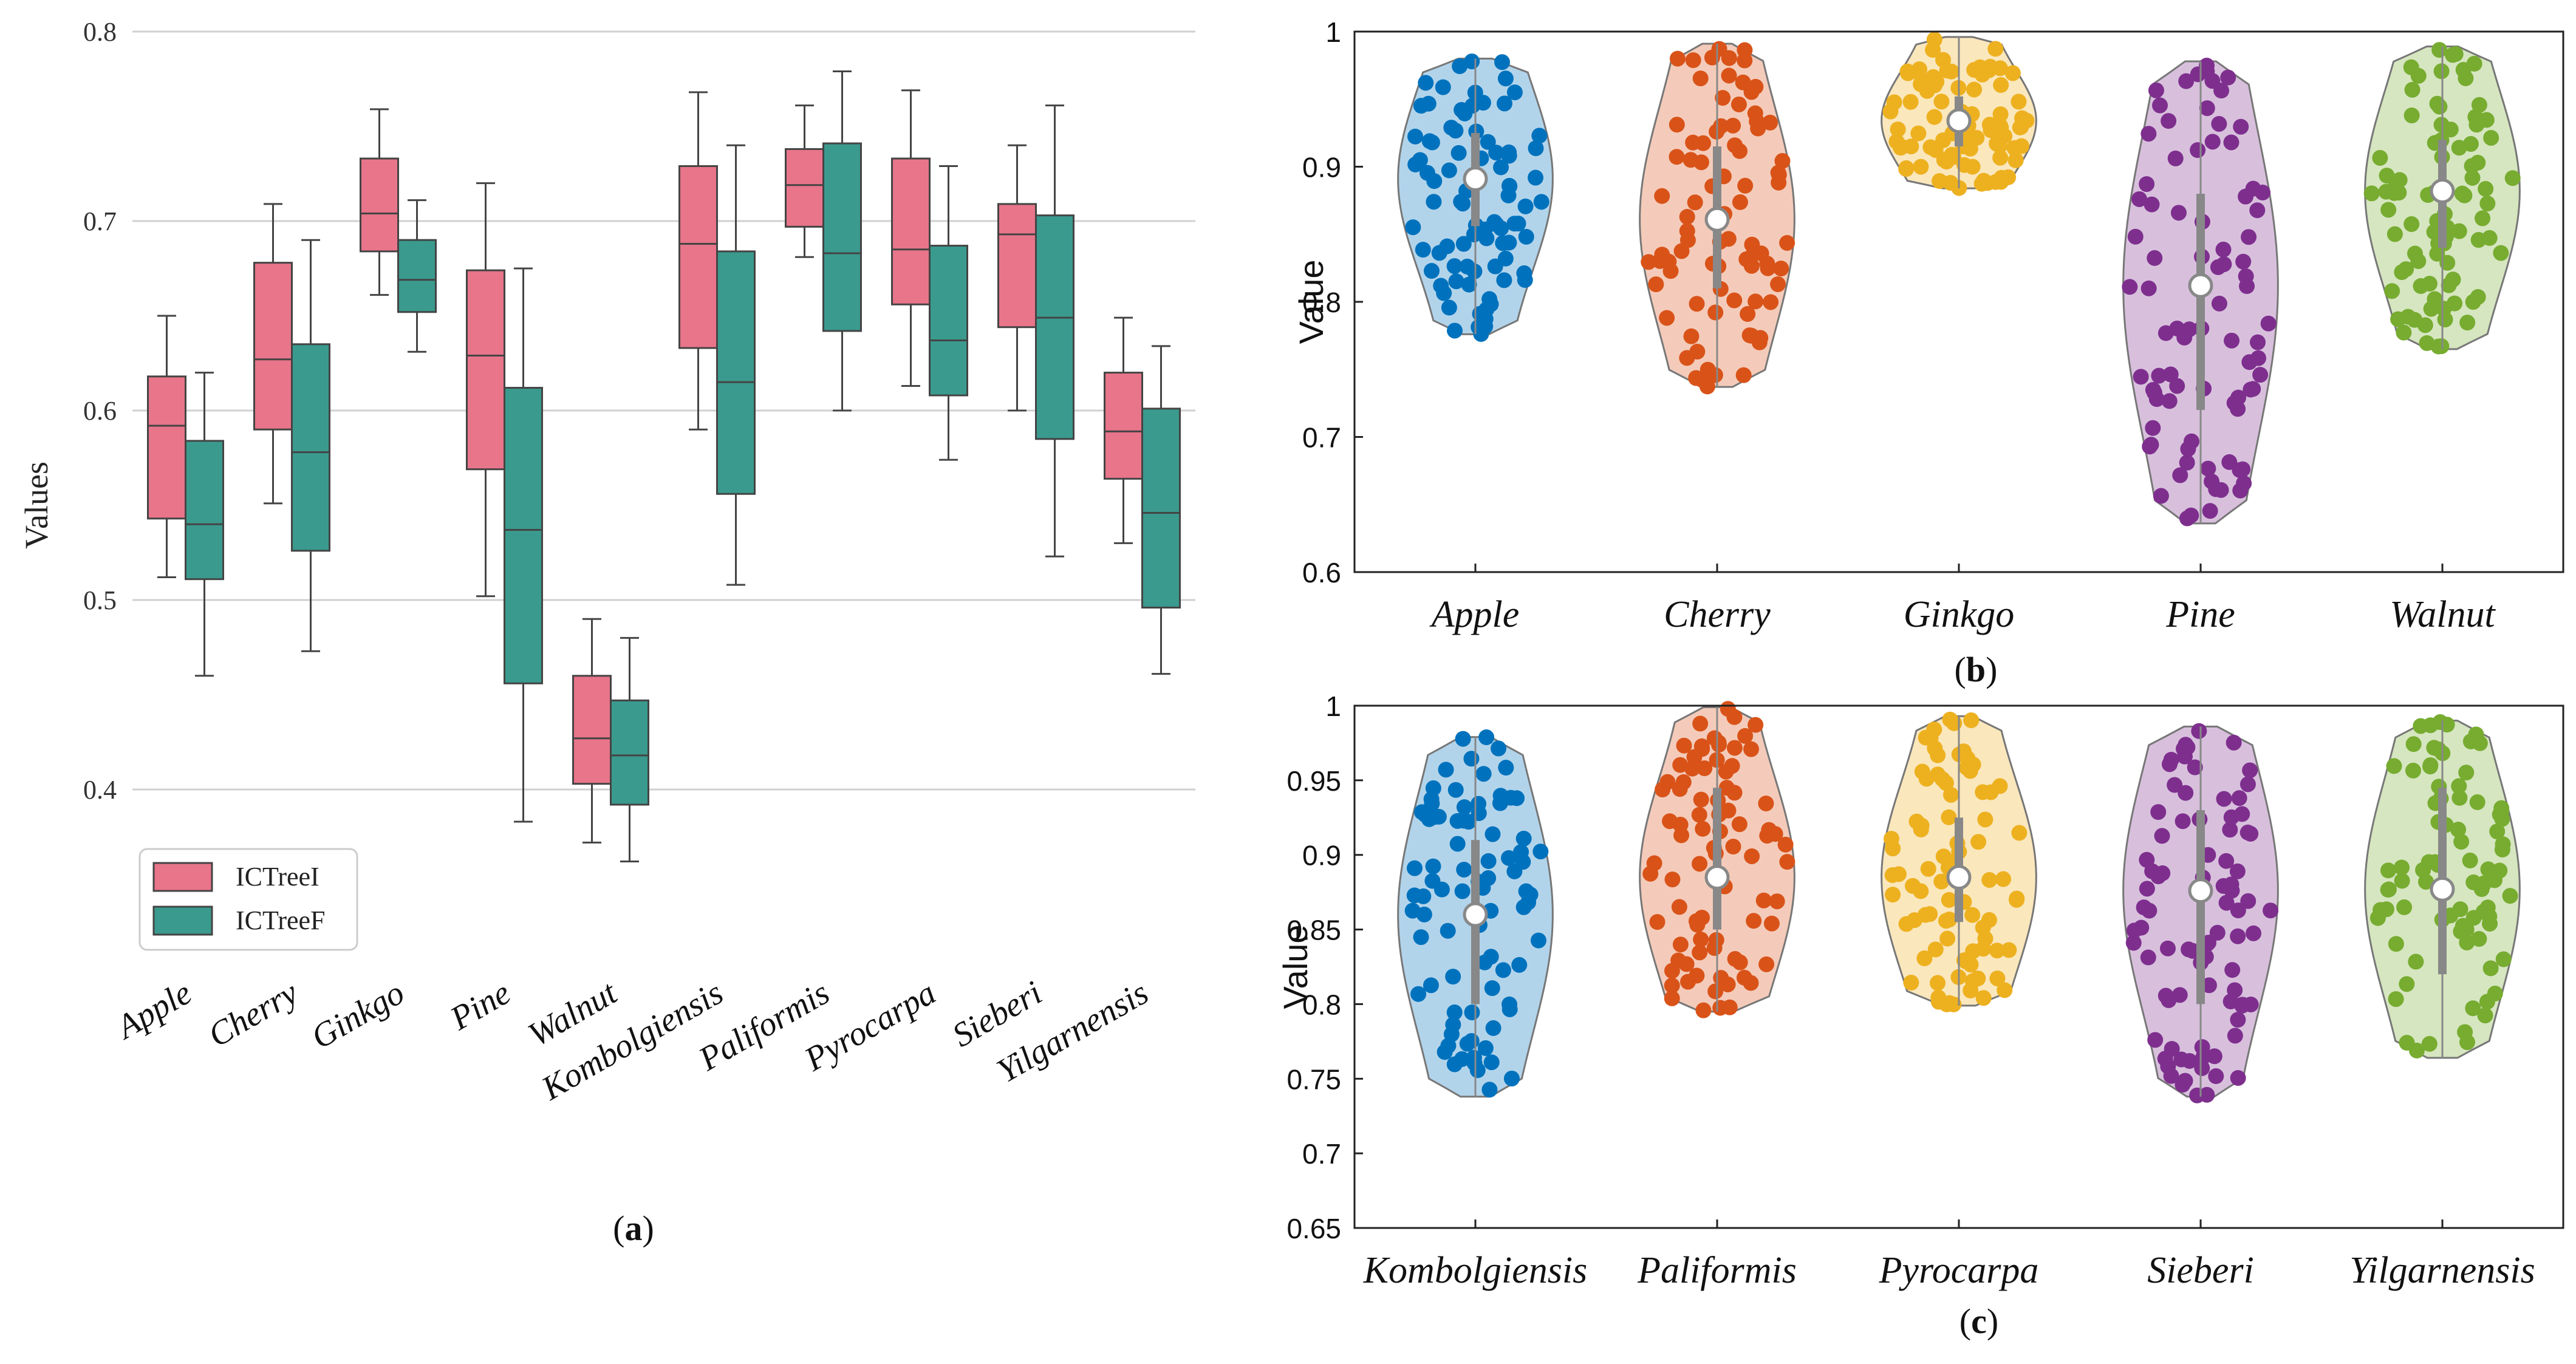 This screenshot has height=1364, width=2576. Describe the element at coordinates (1474, 614) in the screenshot. I see `x-tick-label: Apple` at that location.